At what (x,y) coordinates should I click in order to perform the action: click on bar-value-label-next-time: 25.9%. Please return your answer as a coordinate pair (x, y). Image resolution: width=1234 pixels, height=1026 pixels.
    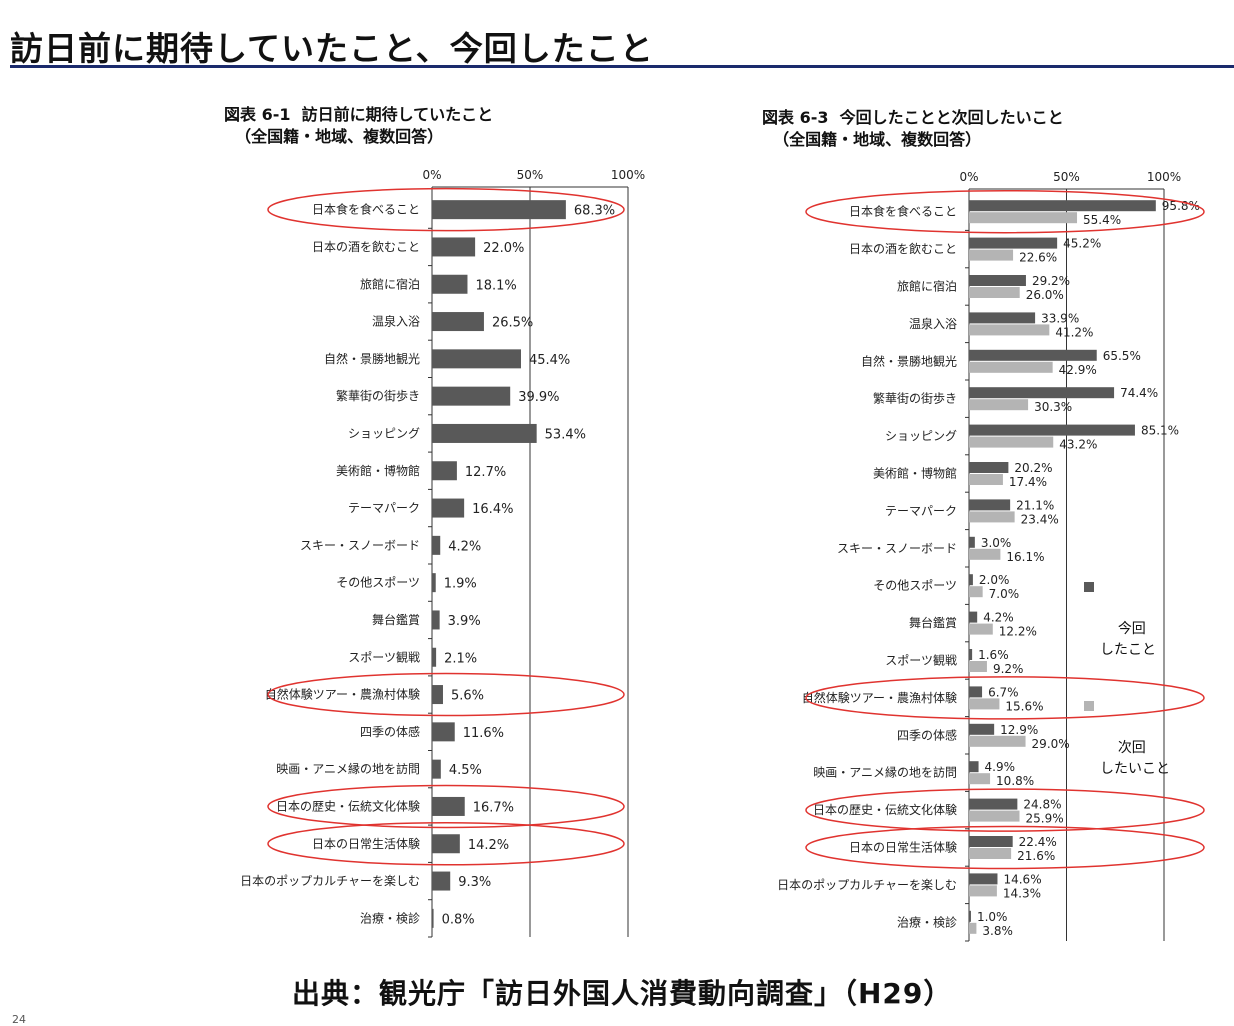
    Looking at the image, I should click on (1045, 819).